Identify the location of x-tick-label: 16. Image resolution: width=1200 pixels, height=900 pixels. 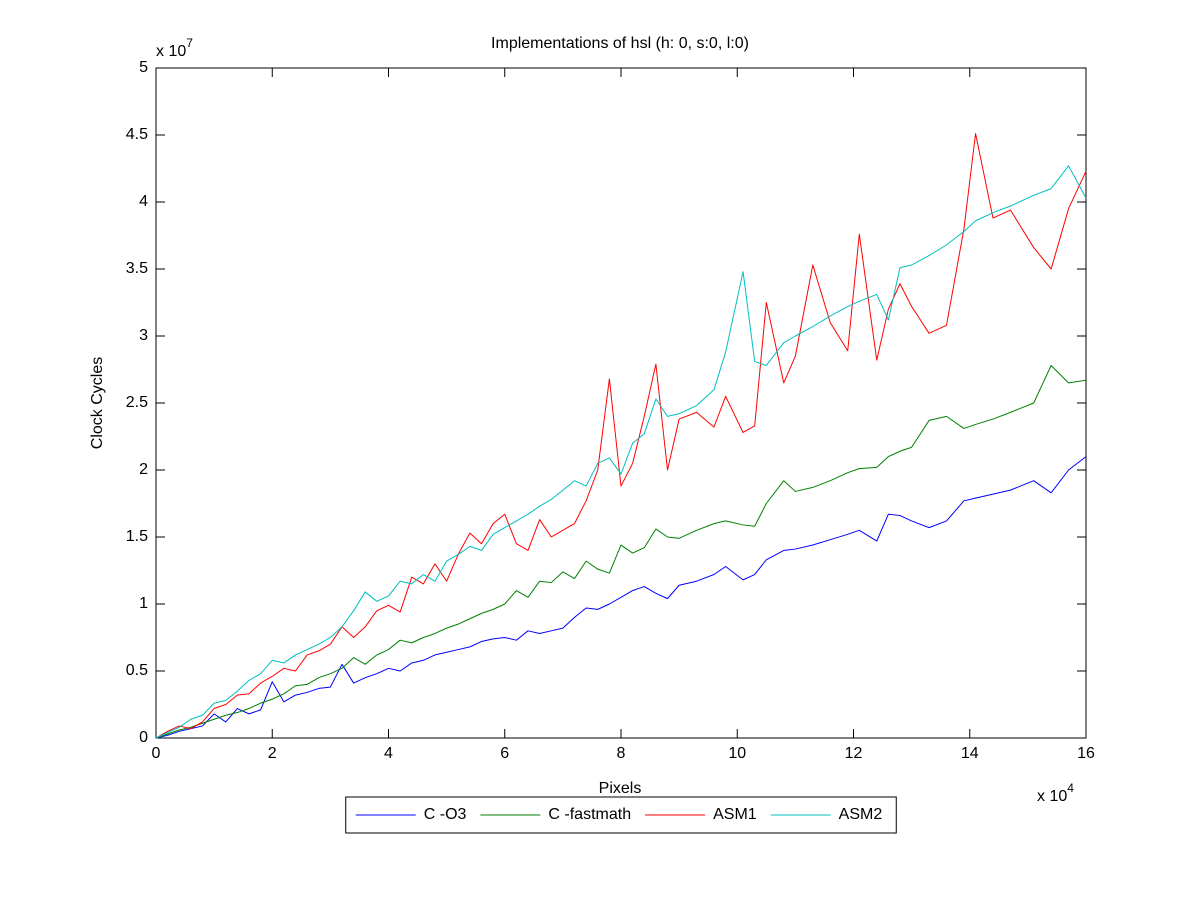
(1086, 753).